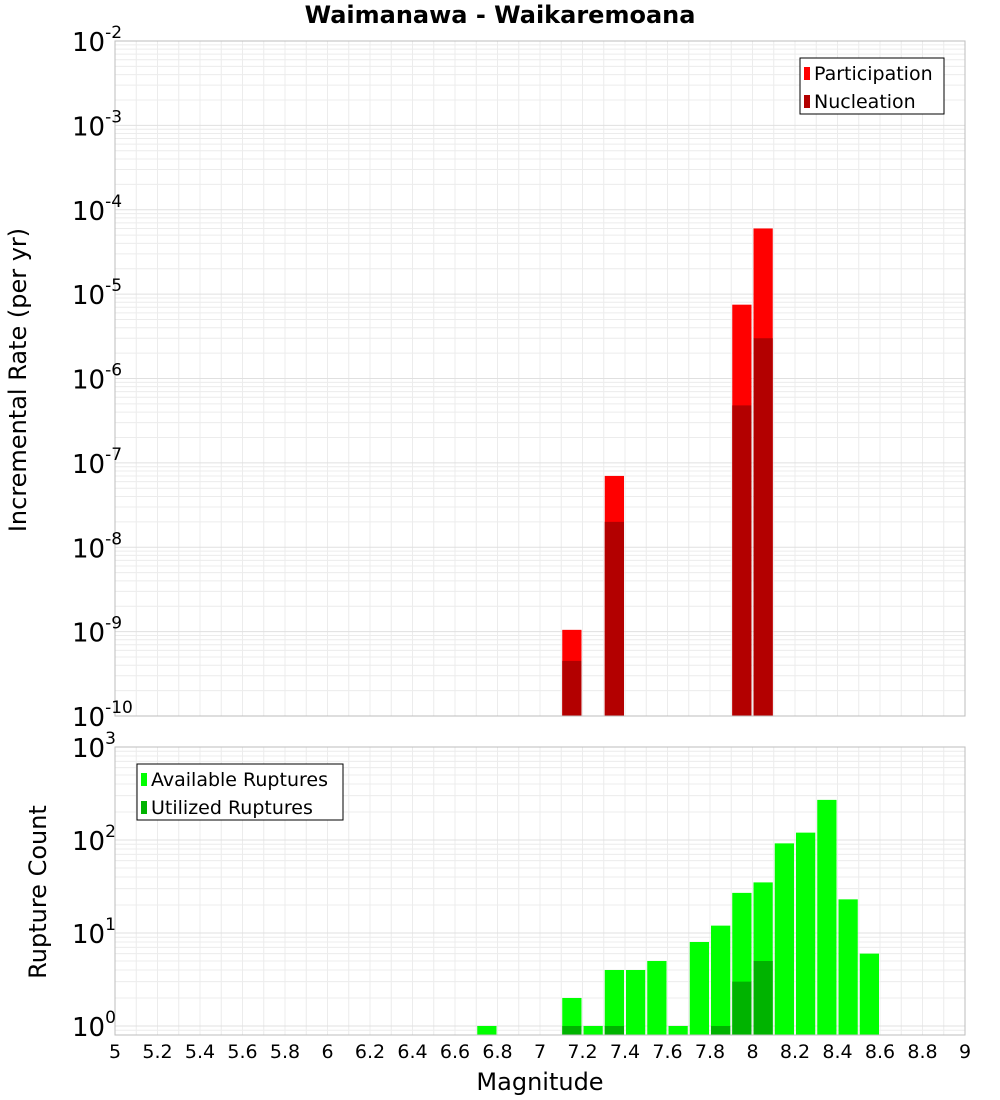 This screenshot has height=1100, width=1000. I want to click on top-y-tick-label: 10⁻¹⁰, so click(102, 715).